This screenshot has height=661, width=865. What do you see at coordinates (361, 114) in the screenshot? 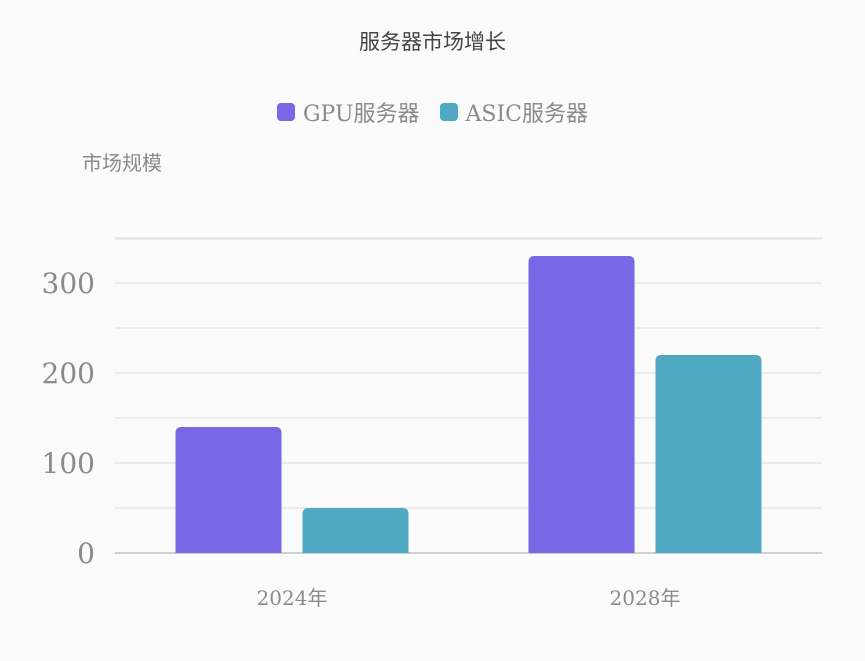
I see `legend-label-gpu: GPU服务器` at bounding box center [361, 114].